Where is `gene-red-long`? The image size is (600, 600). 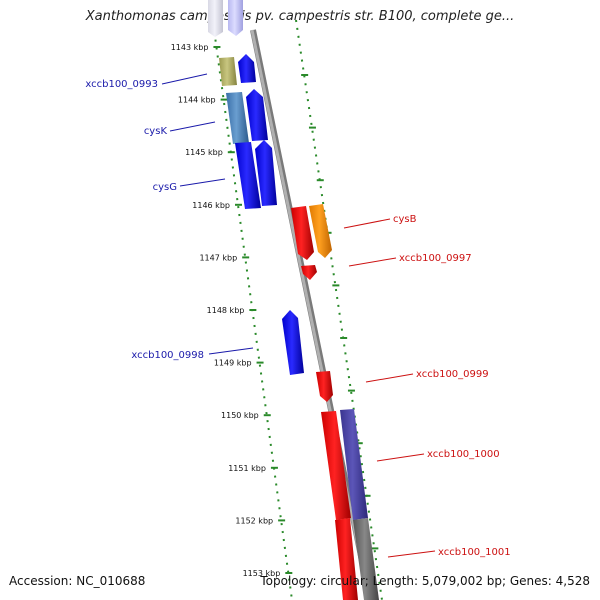 gene-red-long is located at coordinates (336, 465).